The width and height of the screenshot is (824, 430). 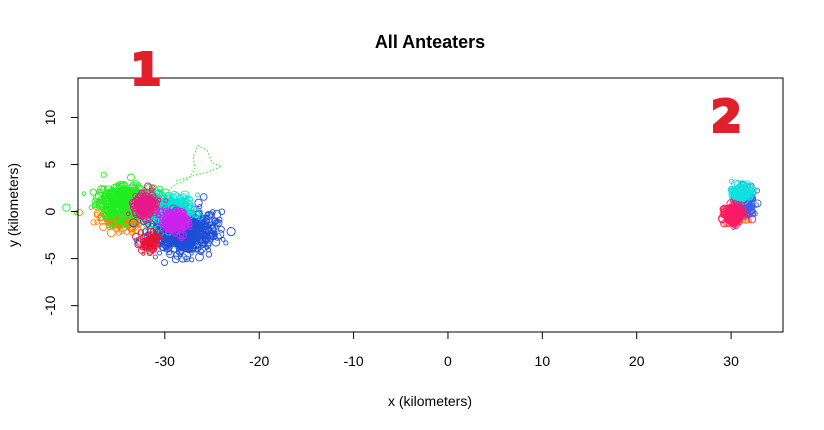 What do you see at coordinates (259, 361) in the screenshot?
I see `x-tick-label: -20` at bounding box center [259, 361].